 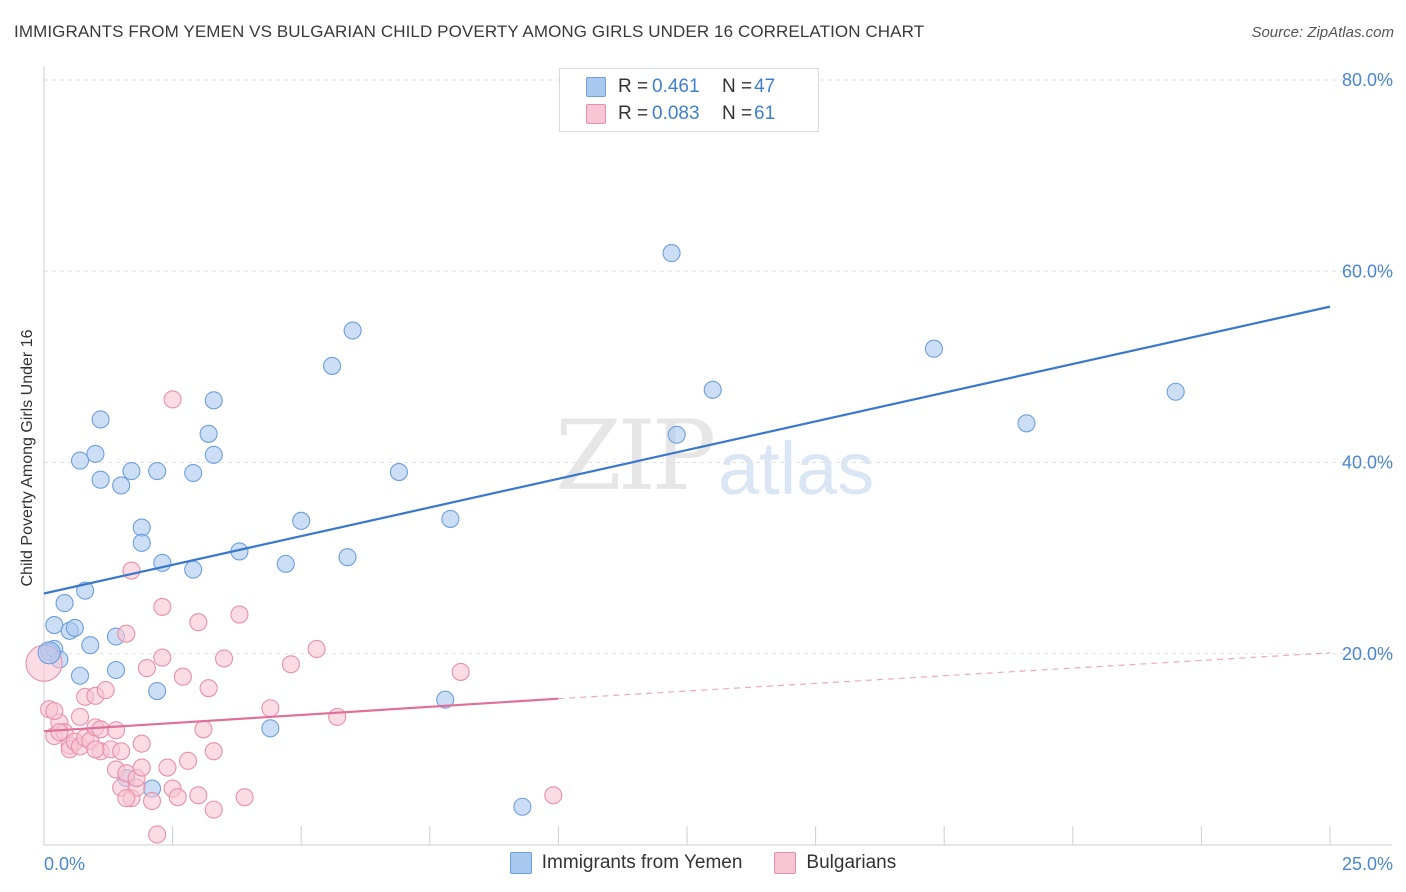 I want to click on legend-swatch-bulgarians, so click(x=596, y=114).